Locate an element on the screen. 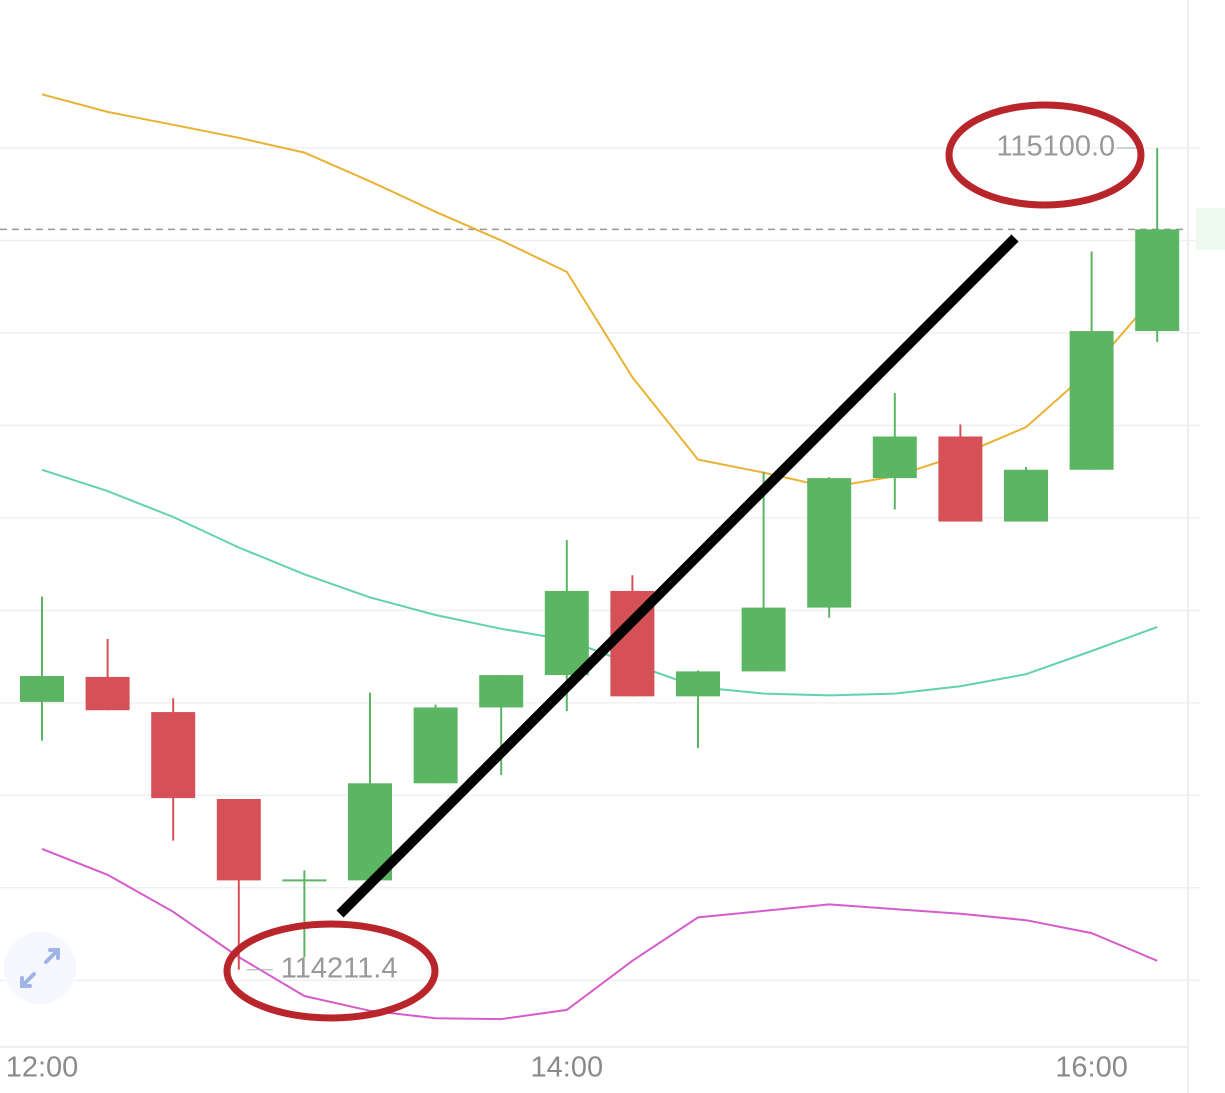 This screenshot has width=1225, height=1093. low-label: 114211.4 is located at coordinates (339, 968).